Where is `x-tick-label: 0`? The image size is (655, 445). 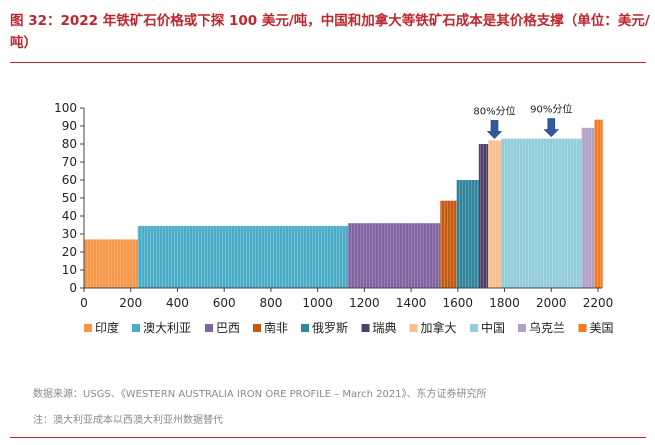 x-tick-label: 0 is located at coordinates (84, 303).